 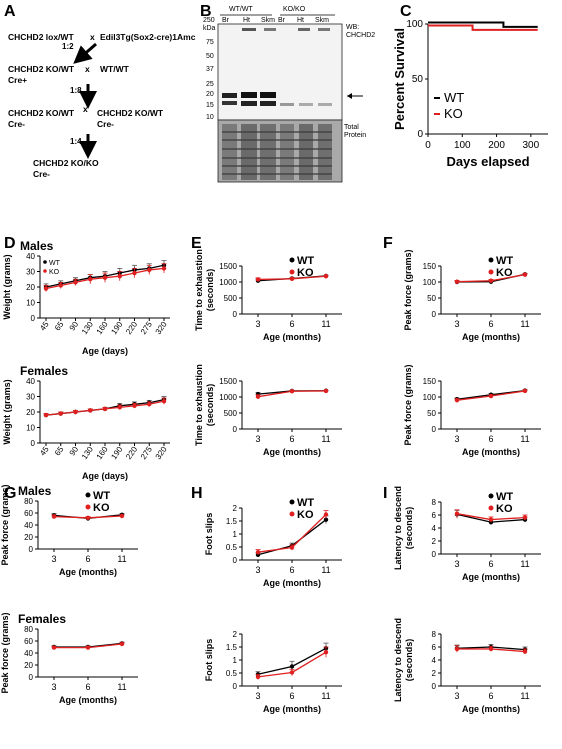 I want to click on chart-title: Females, so click(x=44, y=371).